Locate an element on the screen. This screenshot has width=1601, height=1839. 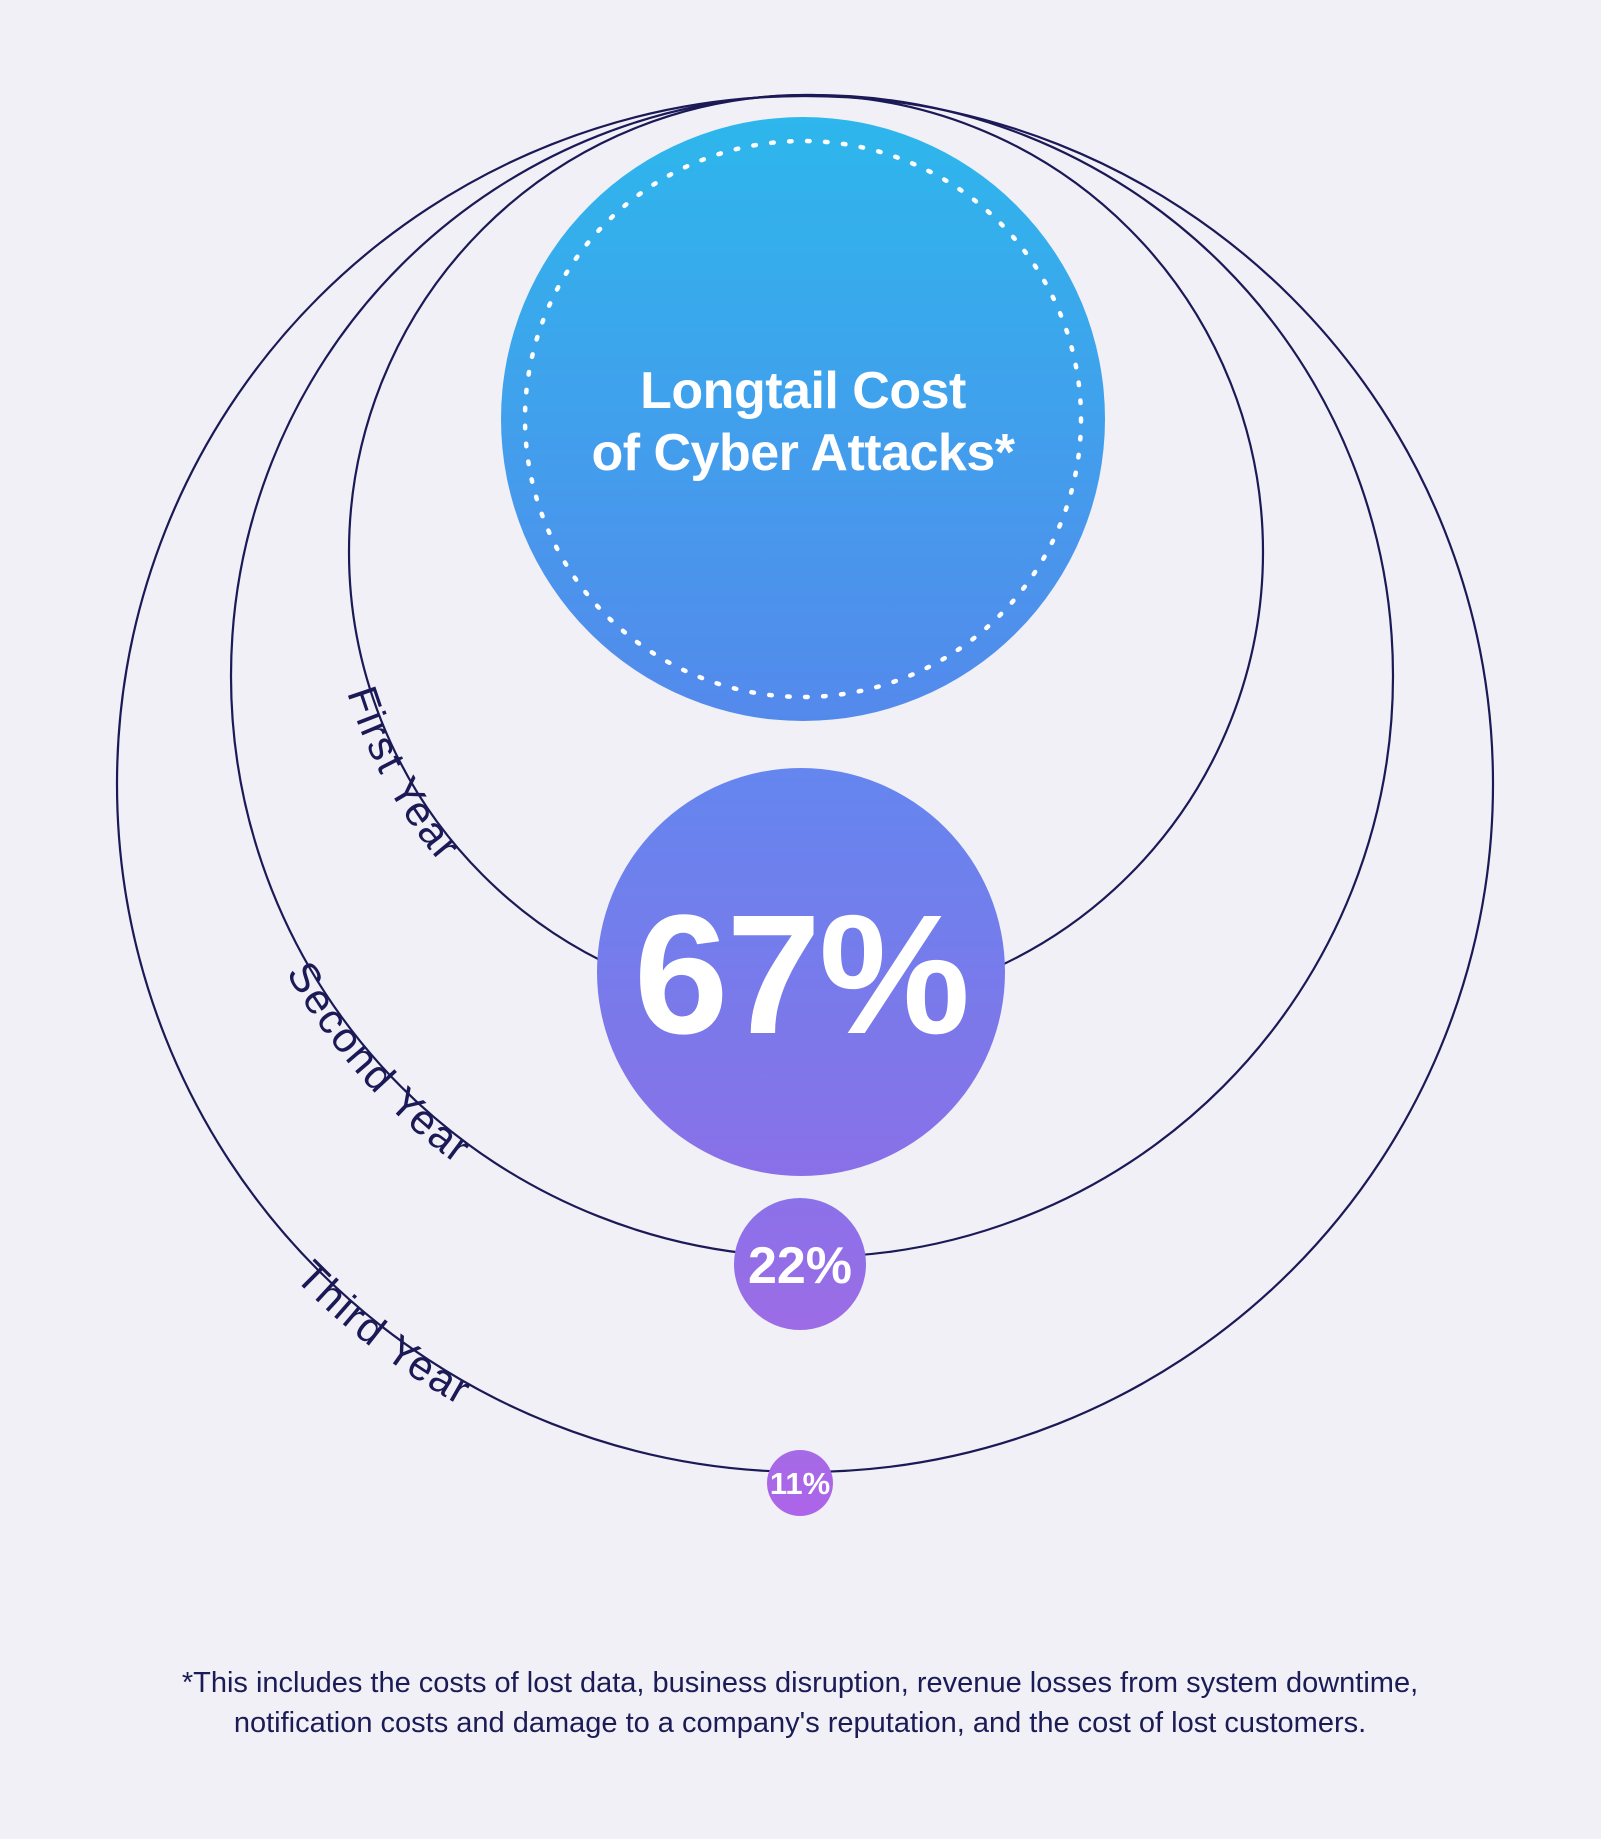
ring-label-first-year: First Year is located at coordinates (404, 775).